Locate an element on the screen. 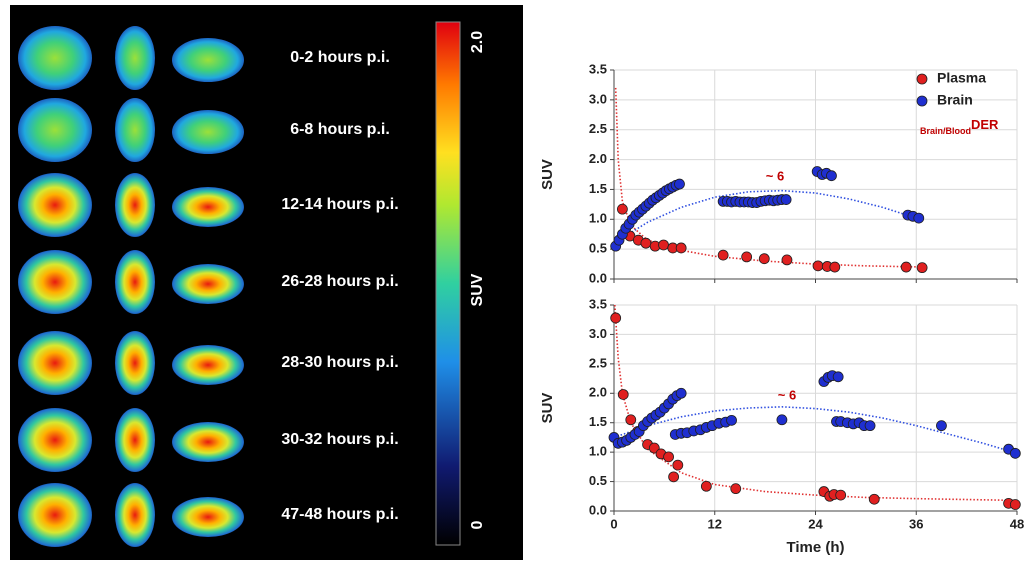  x-tick-label: 12 is located at coordinates (715, 523).